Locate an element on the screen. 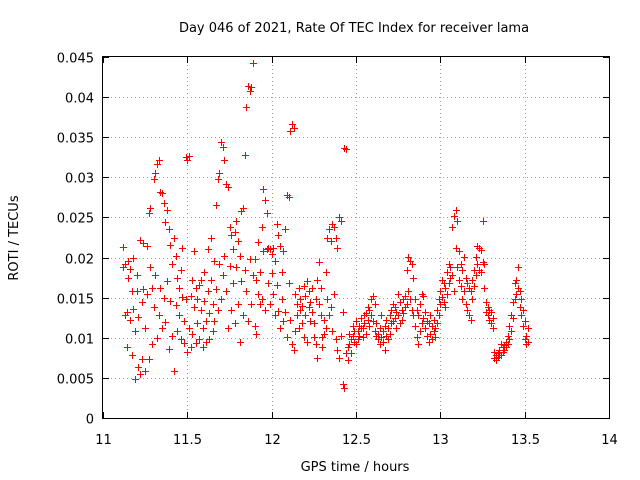  x-tick-label: 12.5 is located at coordinates (356, 440).